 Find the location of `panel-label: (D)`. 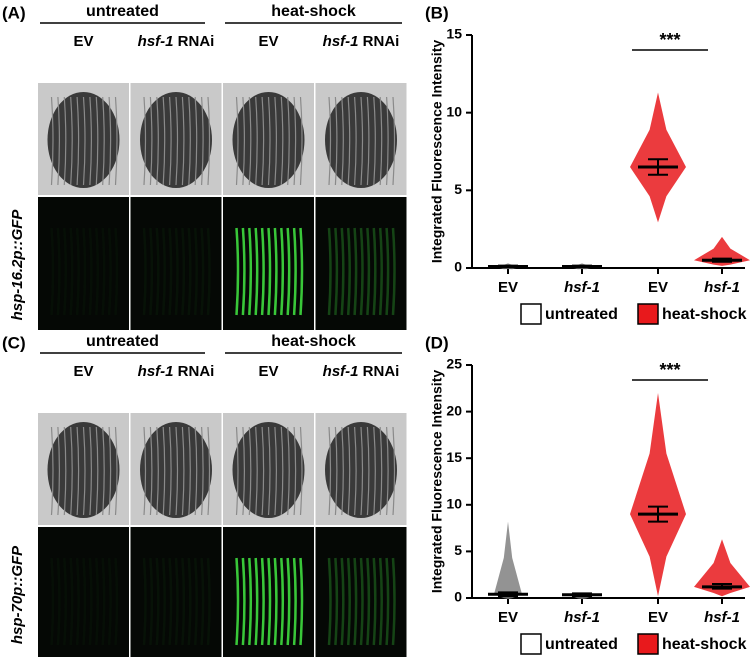

panel-label: (D) is located at coordinates (437, 342).